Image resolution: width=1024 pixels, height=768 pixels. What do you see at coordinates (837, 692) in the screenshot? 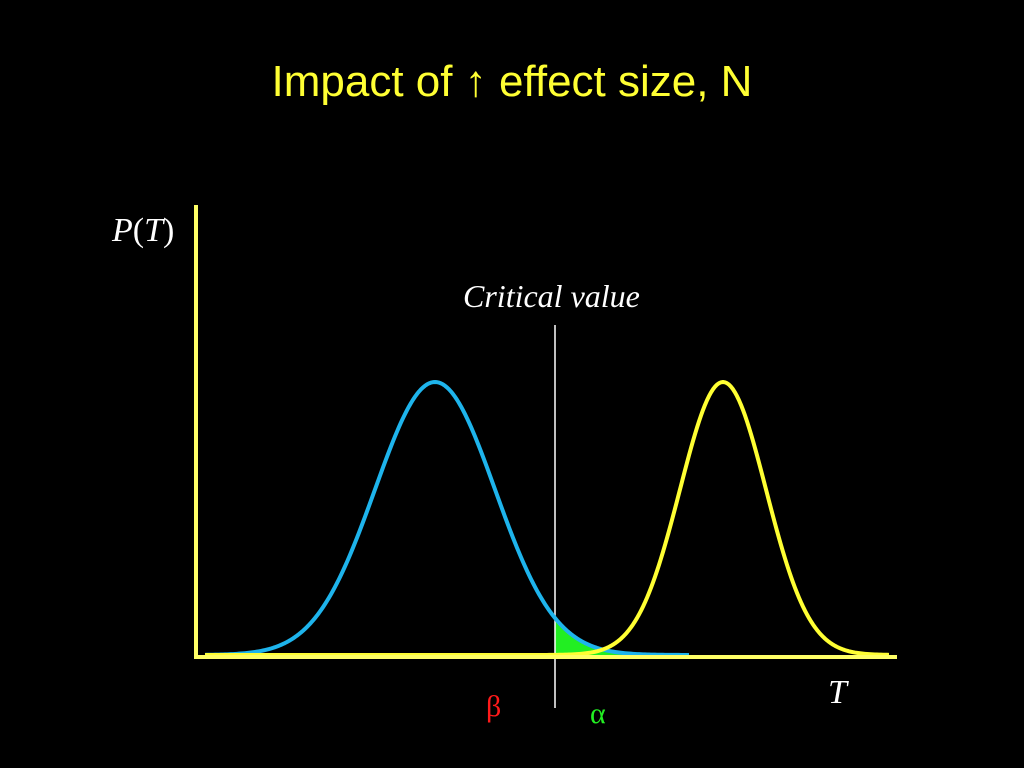
I see `x-axis-label: T` at bounding box center [837, 692].